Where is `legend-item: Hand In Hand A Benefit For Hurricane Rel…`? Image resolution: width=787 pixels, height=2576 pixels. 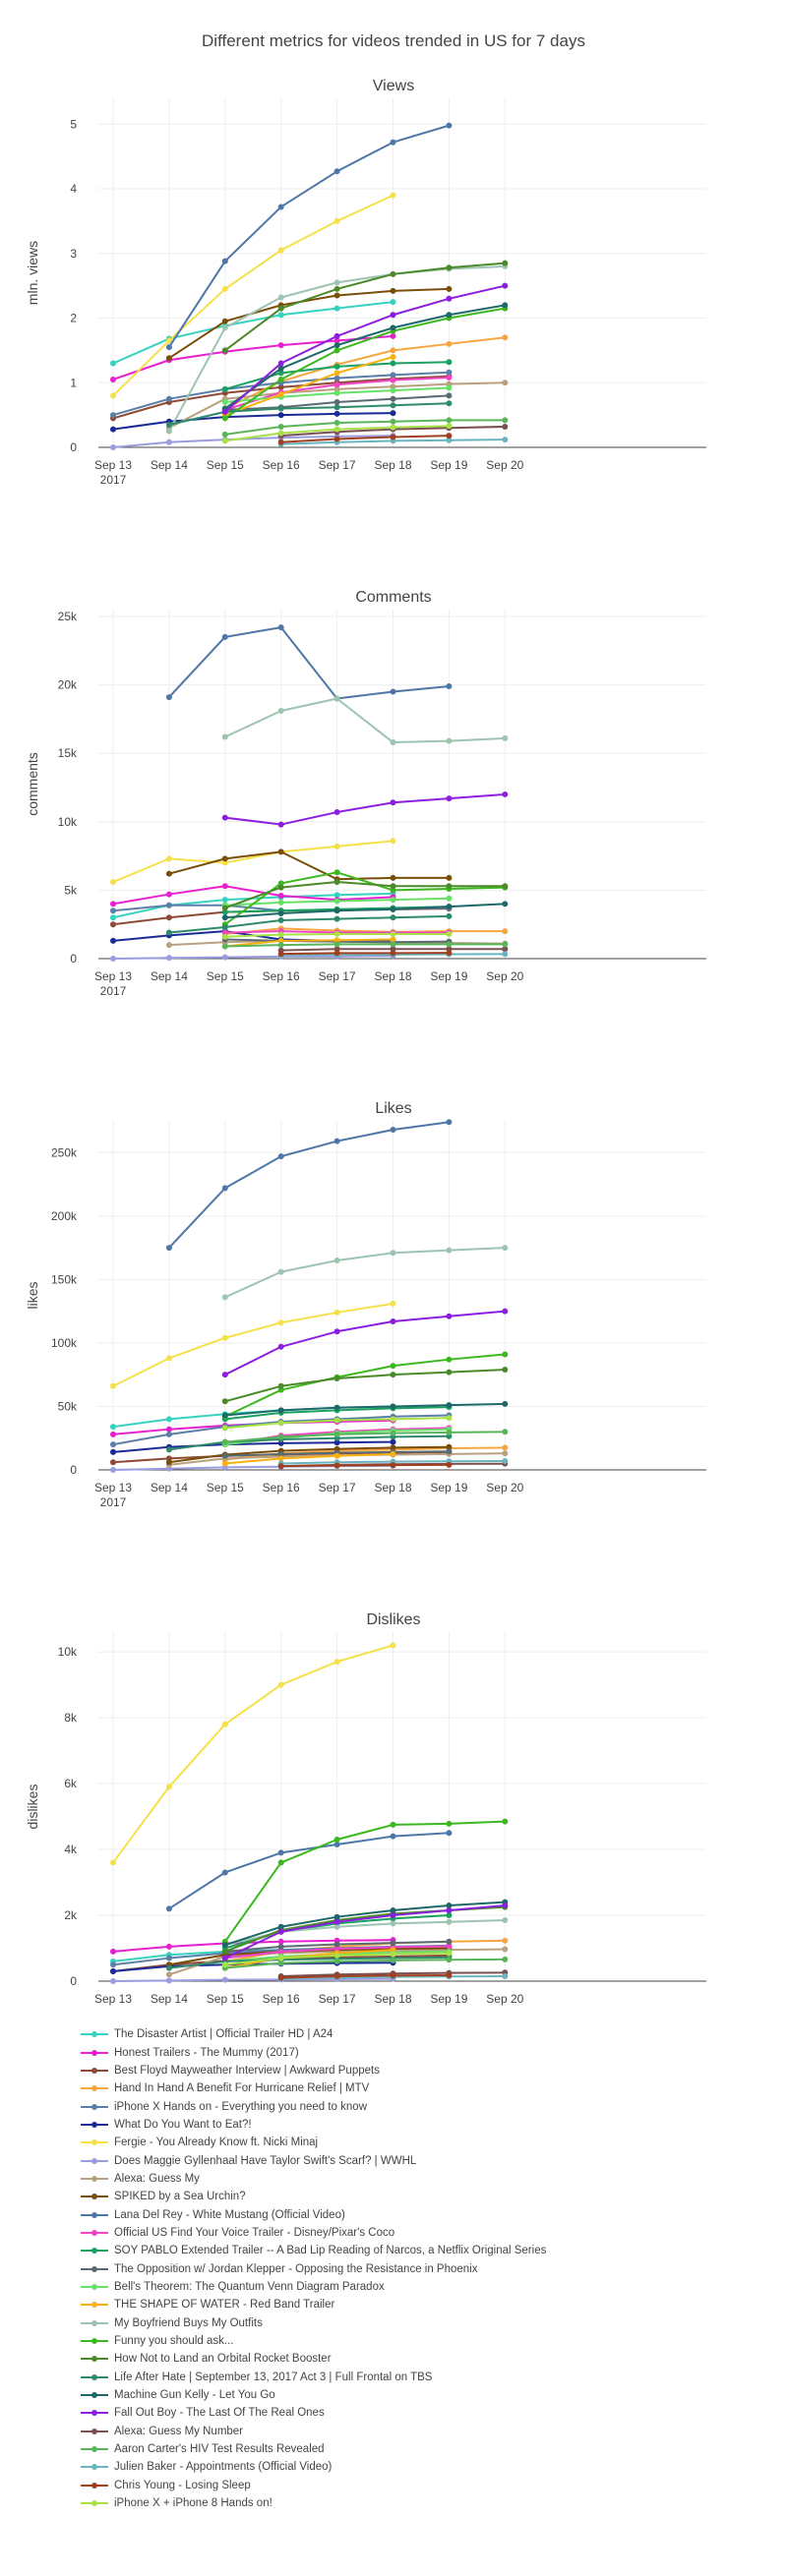
legend-item: Hand In Hand A Benefit For Hurricane Rel… is located at coordinates (425, 2088).